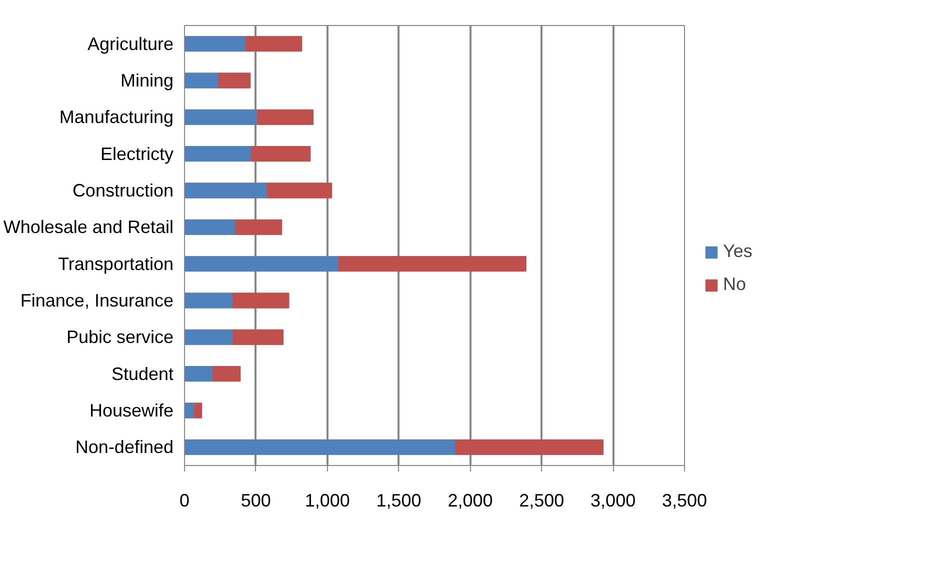  Describe the element at coordinates (120, 337) in the screenshot. I see `y-tick-label: Pubic service` at that location.